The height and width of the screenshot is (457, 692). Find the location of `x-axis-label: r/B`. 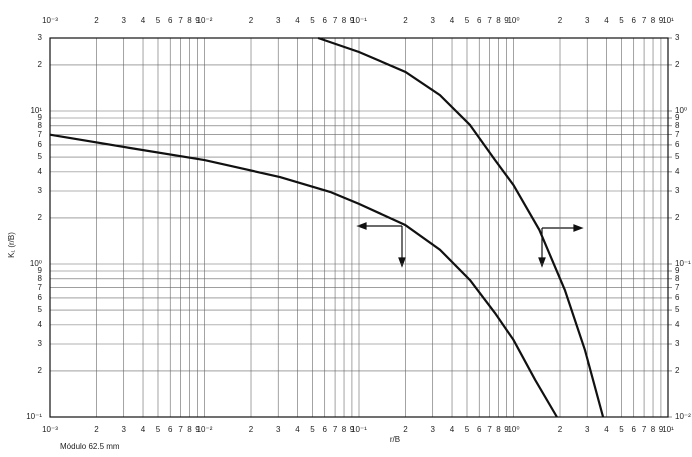

x-axis-label: r/B is located at coordinates (395, 439).